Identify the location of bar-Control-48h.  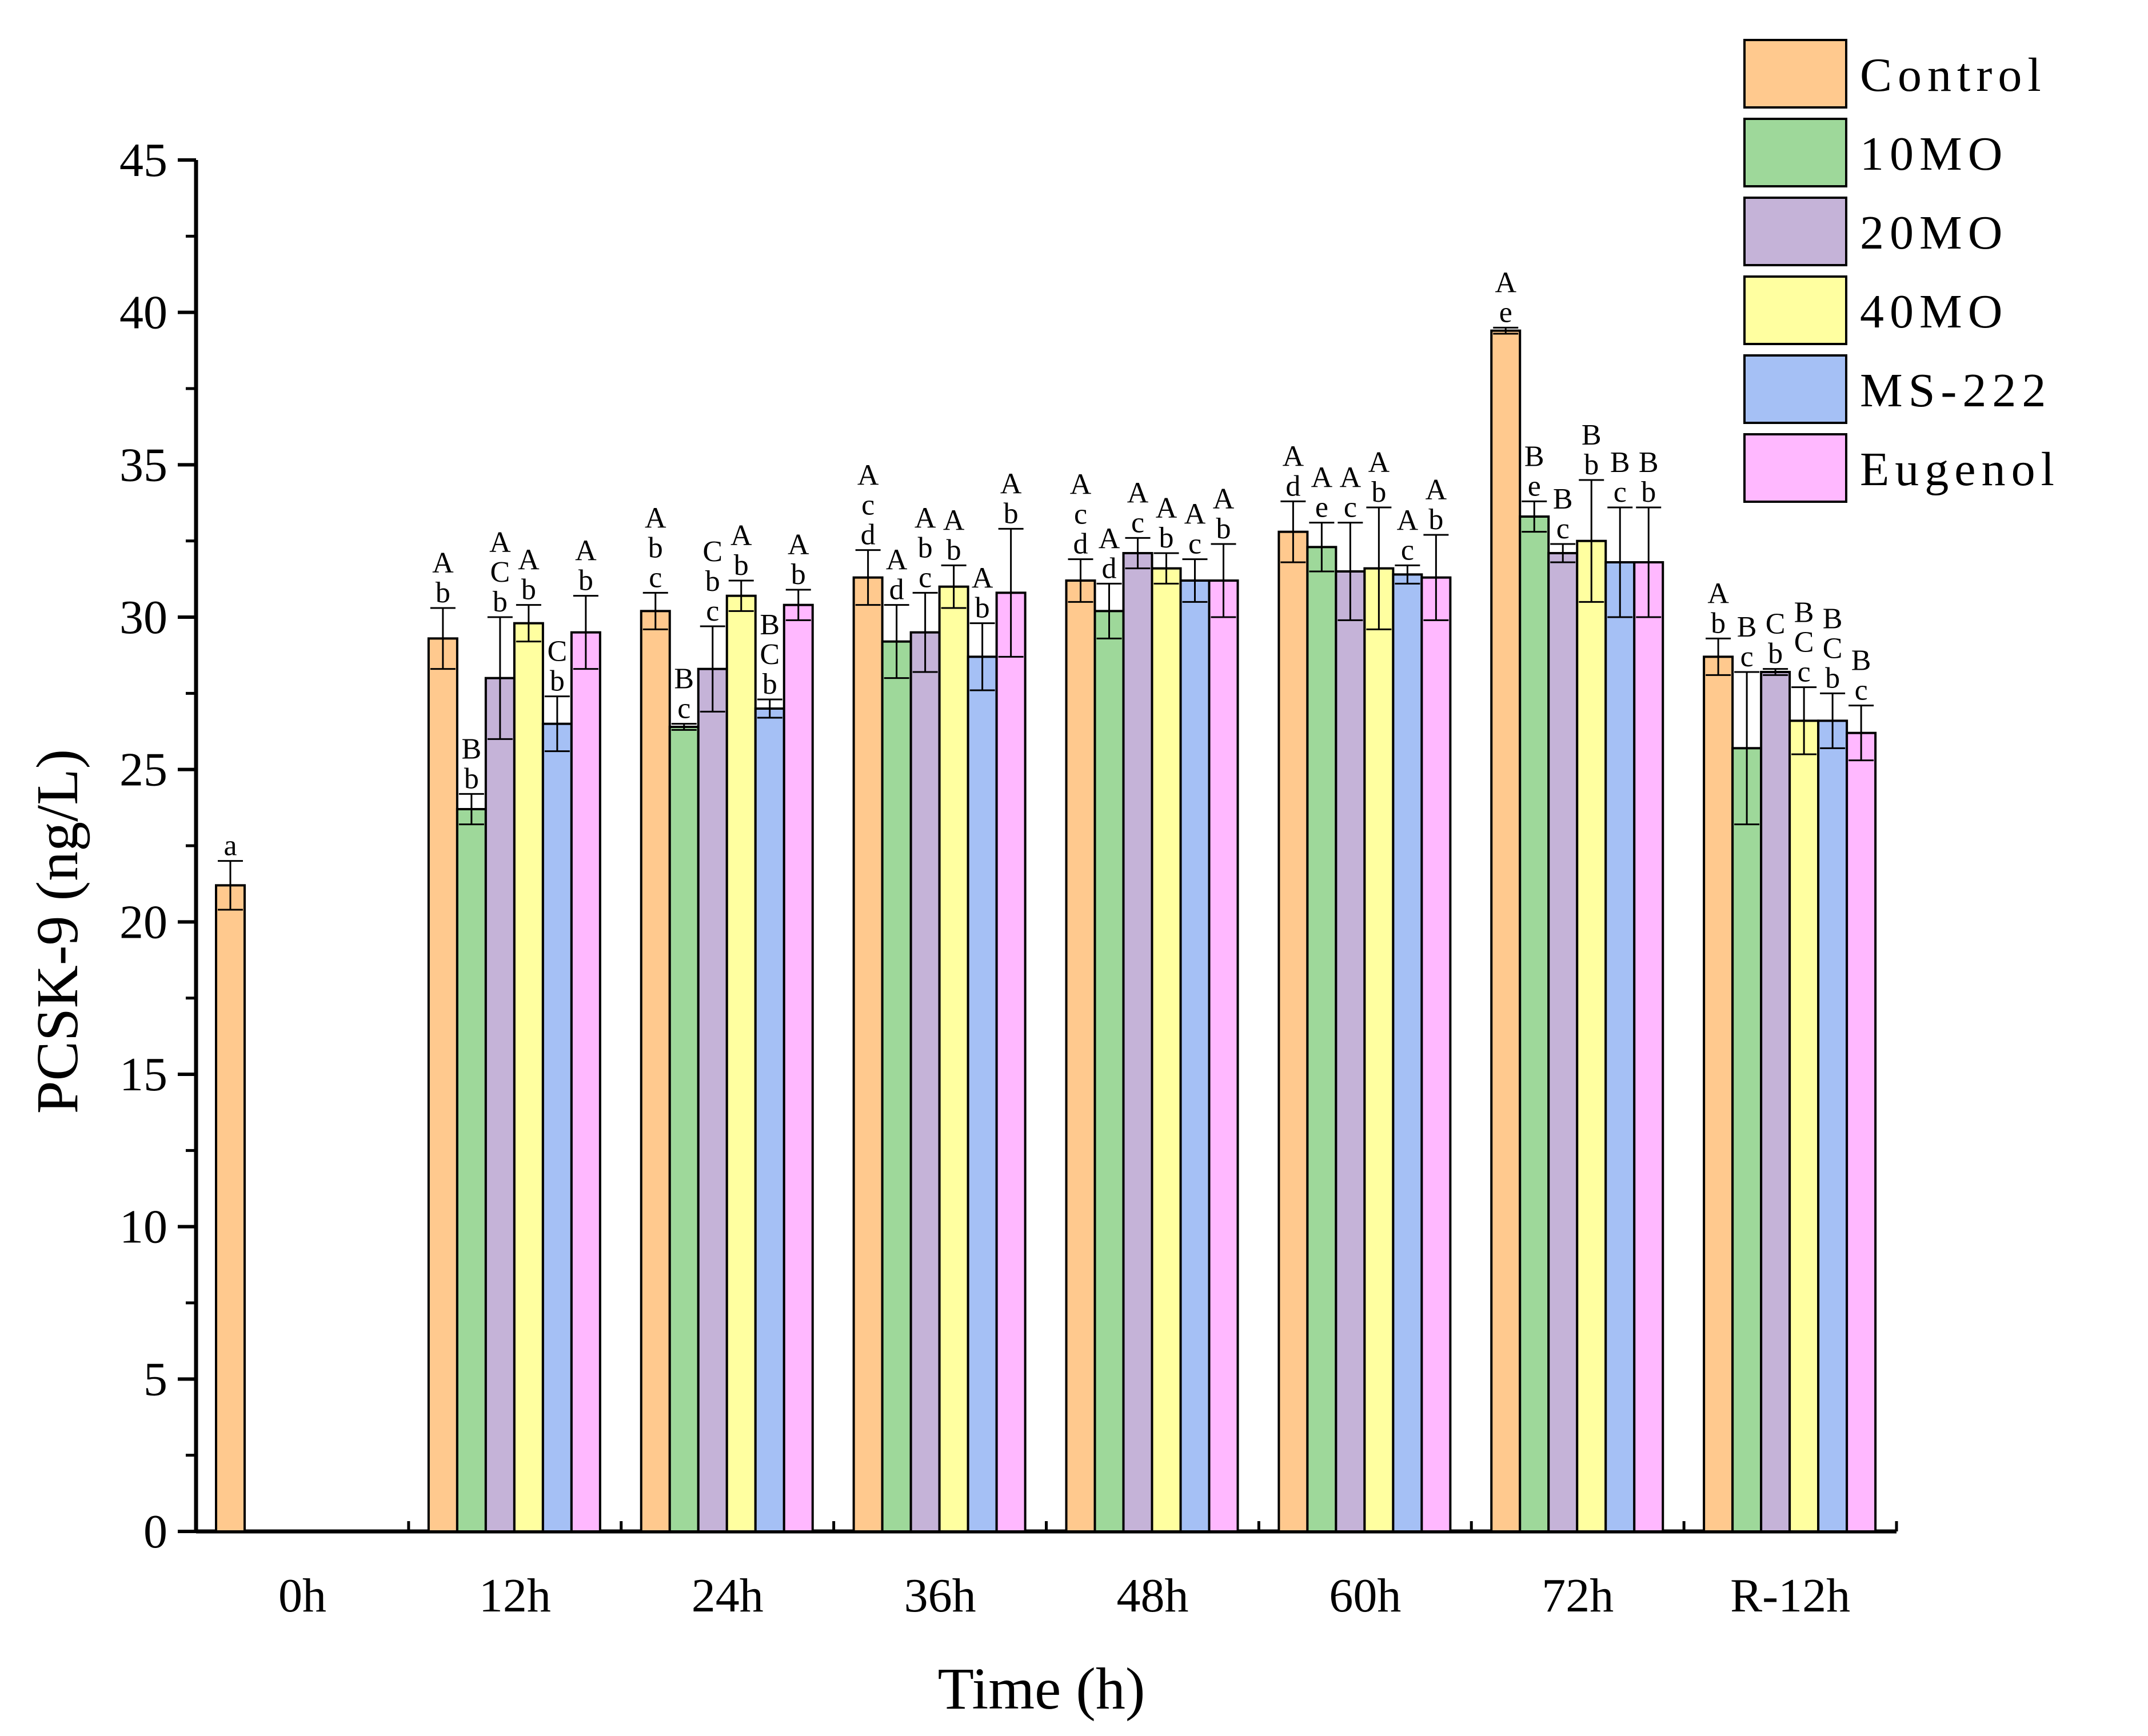
(1081, 1056).